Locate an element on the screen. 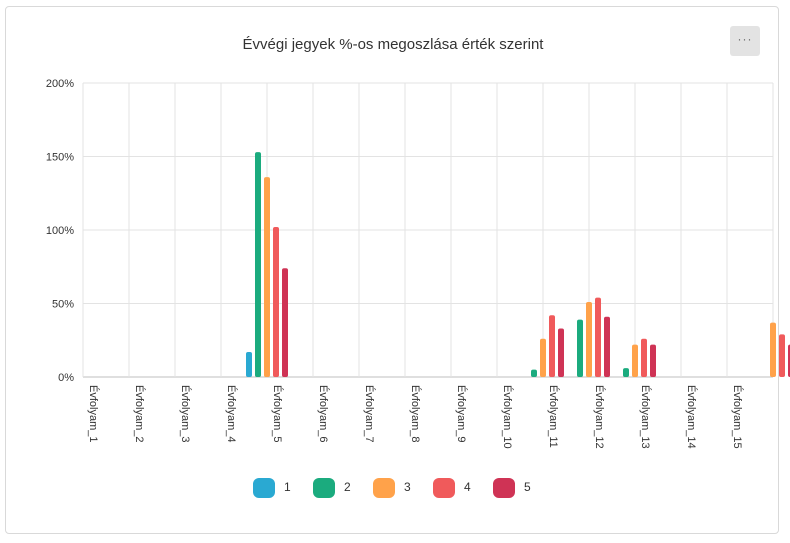 The height and width of the screenshot is (543, 790). chart-legend: 1 2 3 4 5 is located at coordinates (395, 488).